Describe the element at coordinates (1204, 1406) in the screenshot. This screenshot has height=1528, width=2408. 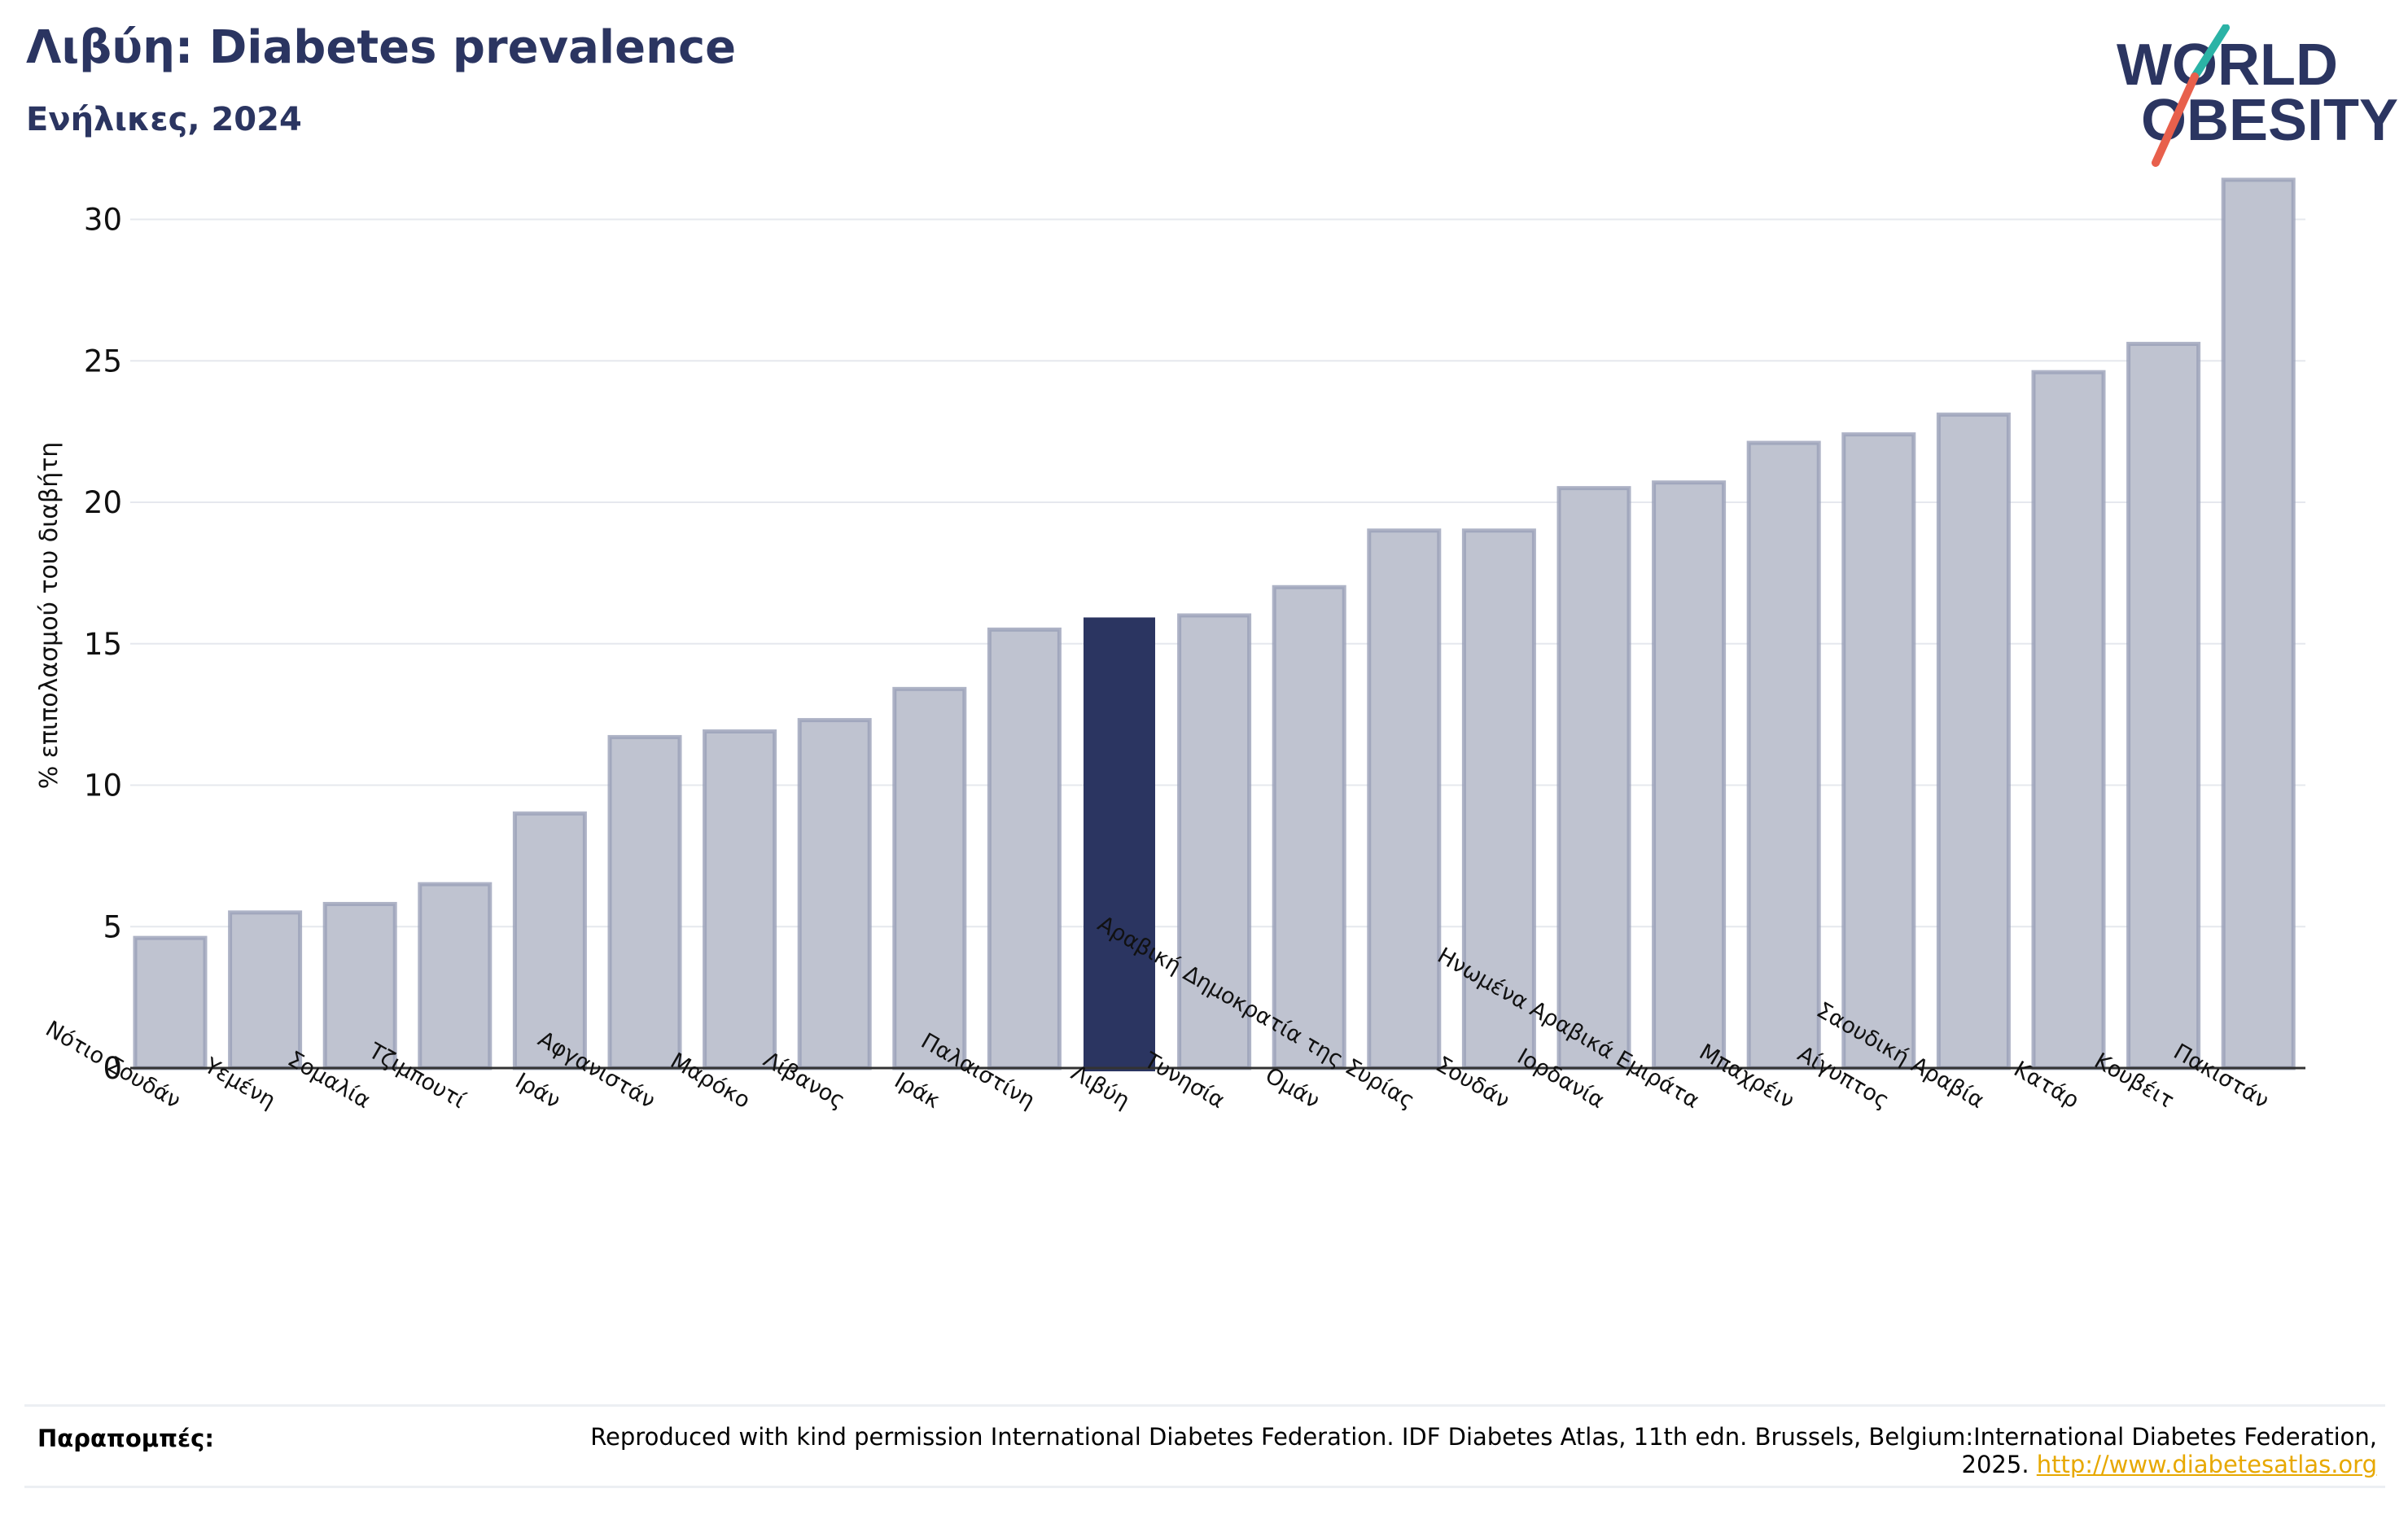
I see `footer-divider-top` at that location.